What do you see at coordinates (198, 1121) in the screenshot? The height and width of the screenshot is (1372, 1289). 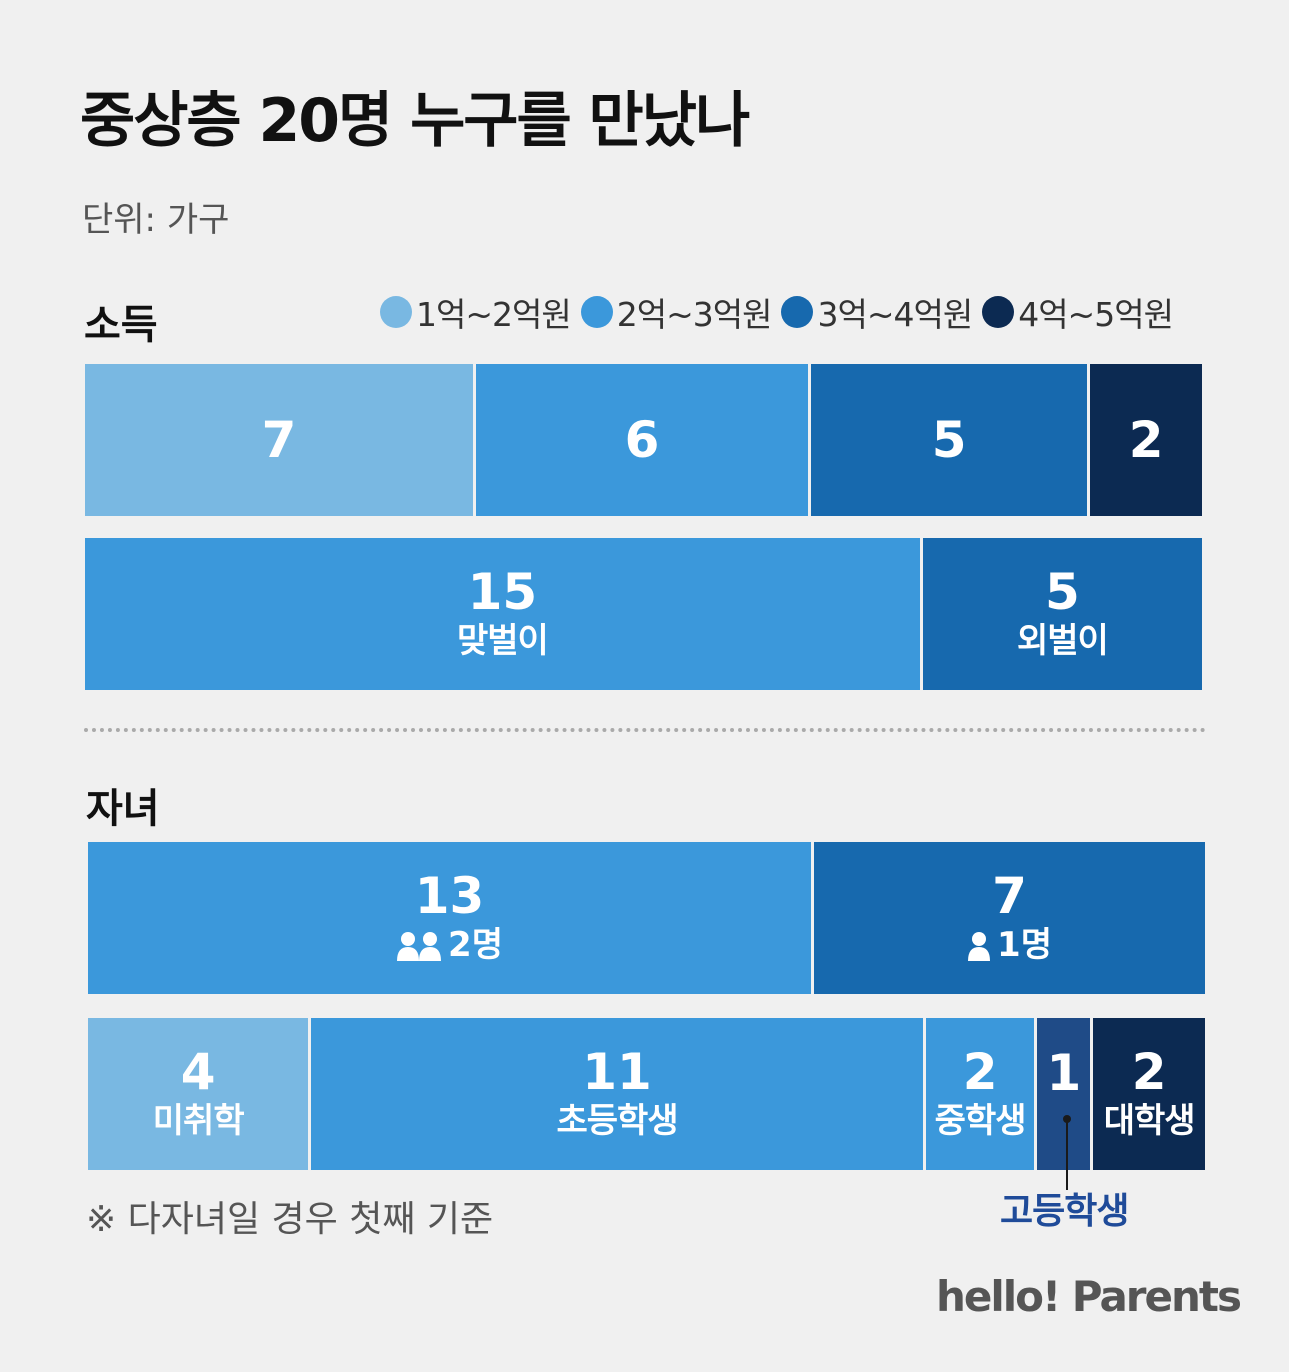 I see `category-label: 미취학` at bounding box center [198, 1121].